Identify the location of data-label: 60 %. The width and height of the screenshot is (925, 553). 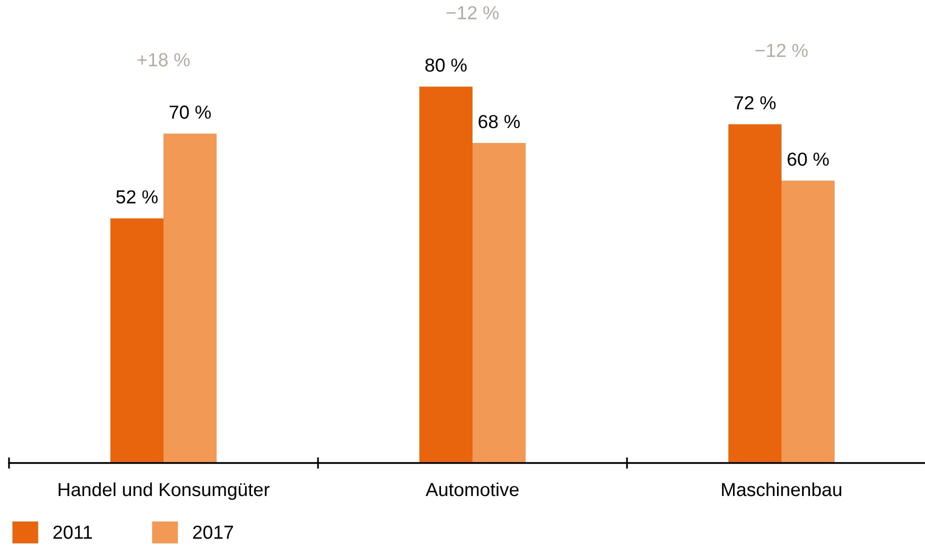
(808, 159).